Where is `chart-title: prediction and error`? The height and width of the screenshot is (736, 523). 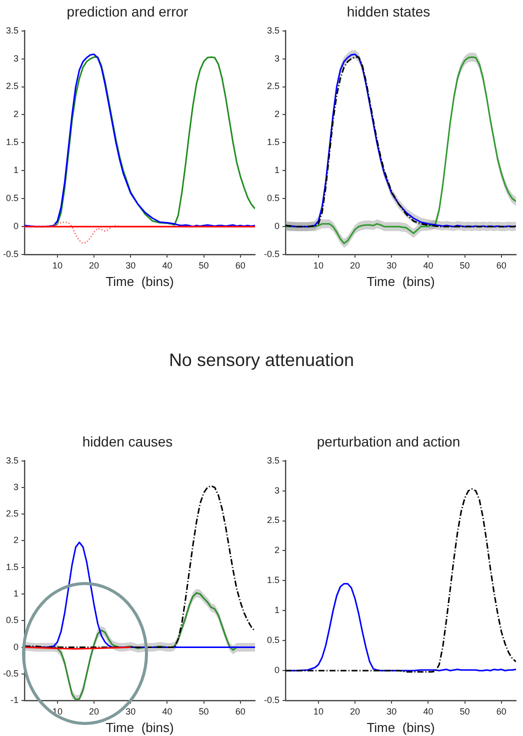 chart-title: prediction and error is located at coordinates (127, 11).